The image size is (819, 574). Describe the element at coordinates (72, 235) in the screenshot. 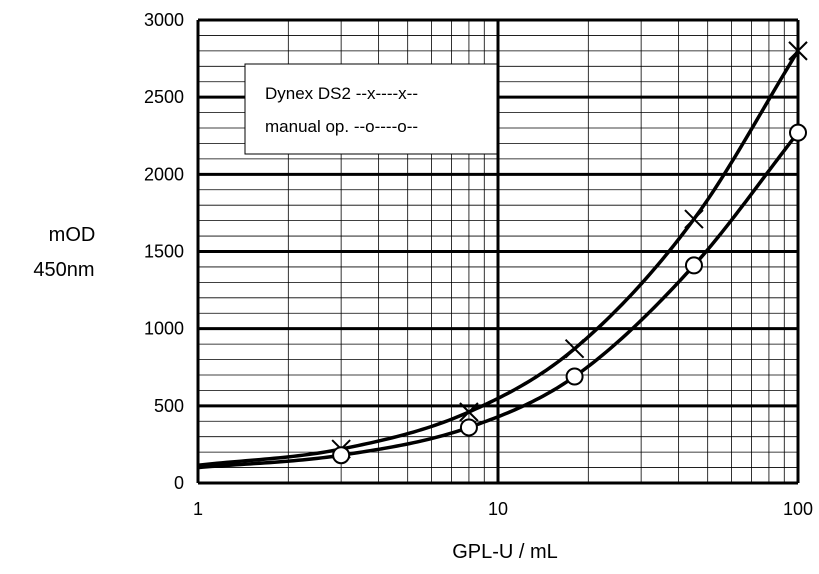

I see `y-axis-label-line1: mOD` at that location.